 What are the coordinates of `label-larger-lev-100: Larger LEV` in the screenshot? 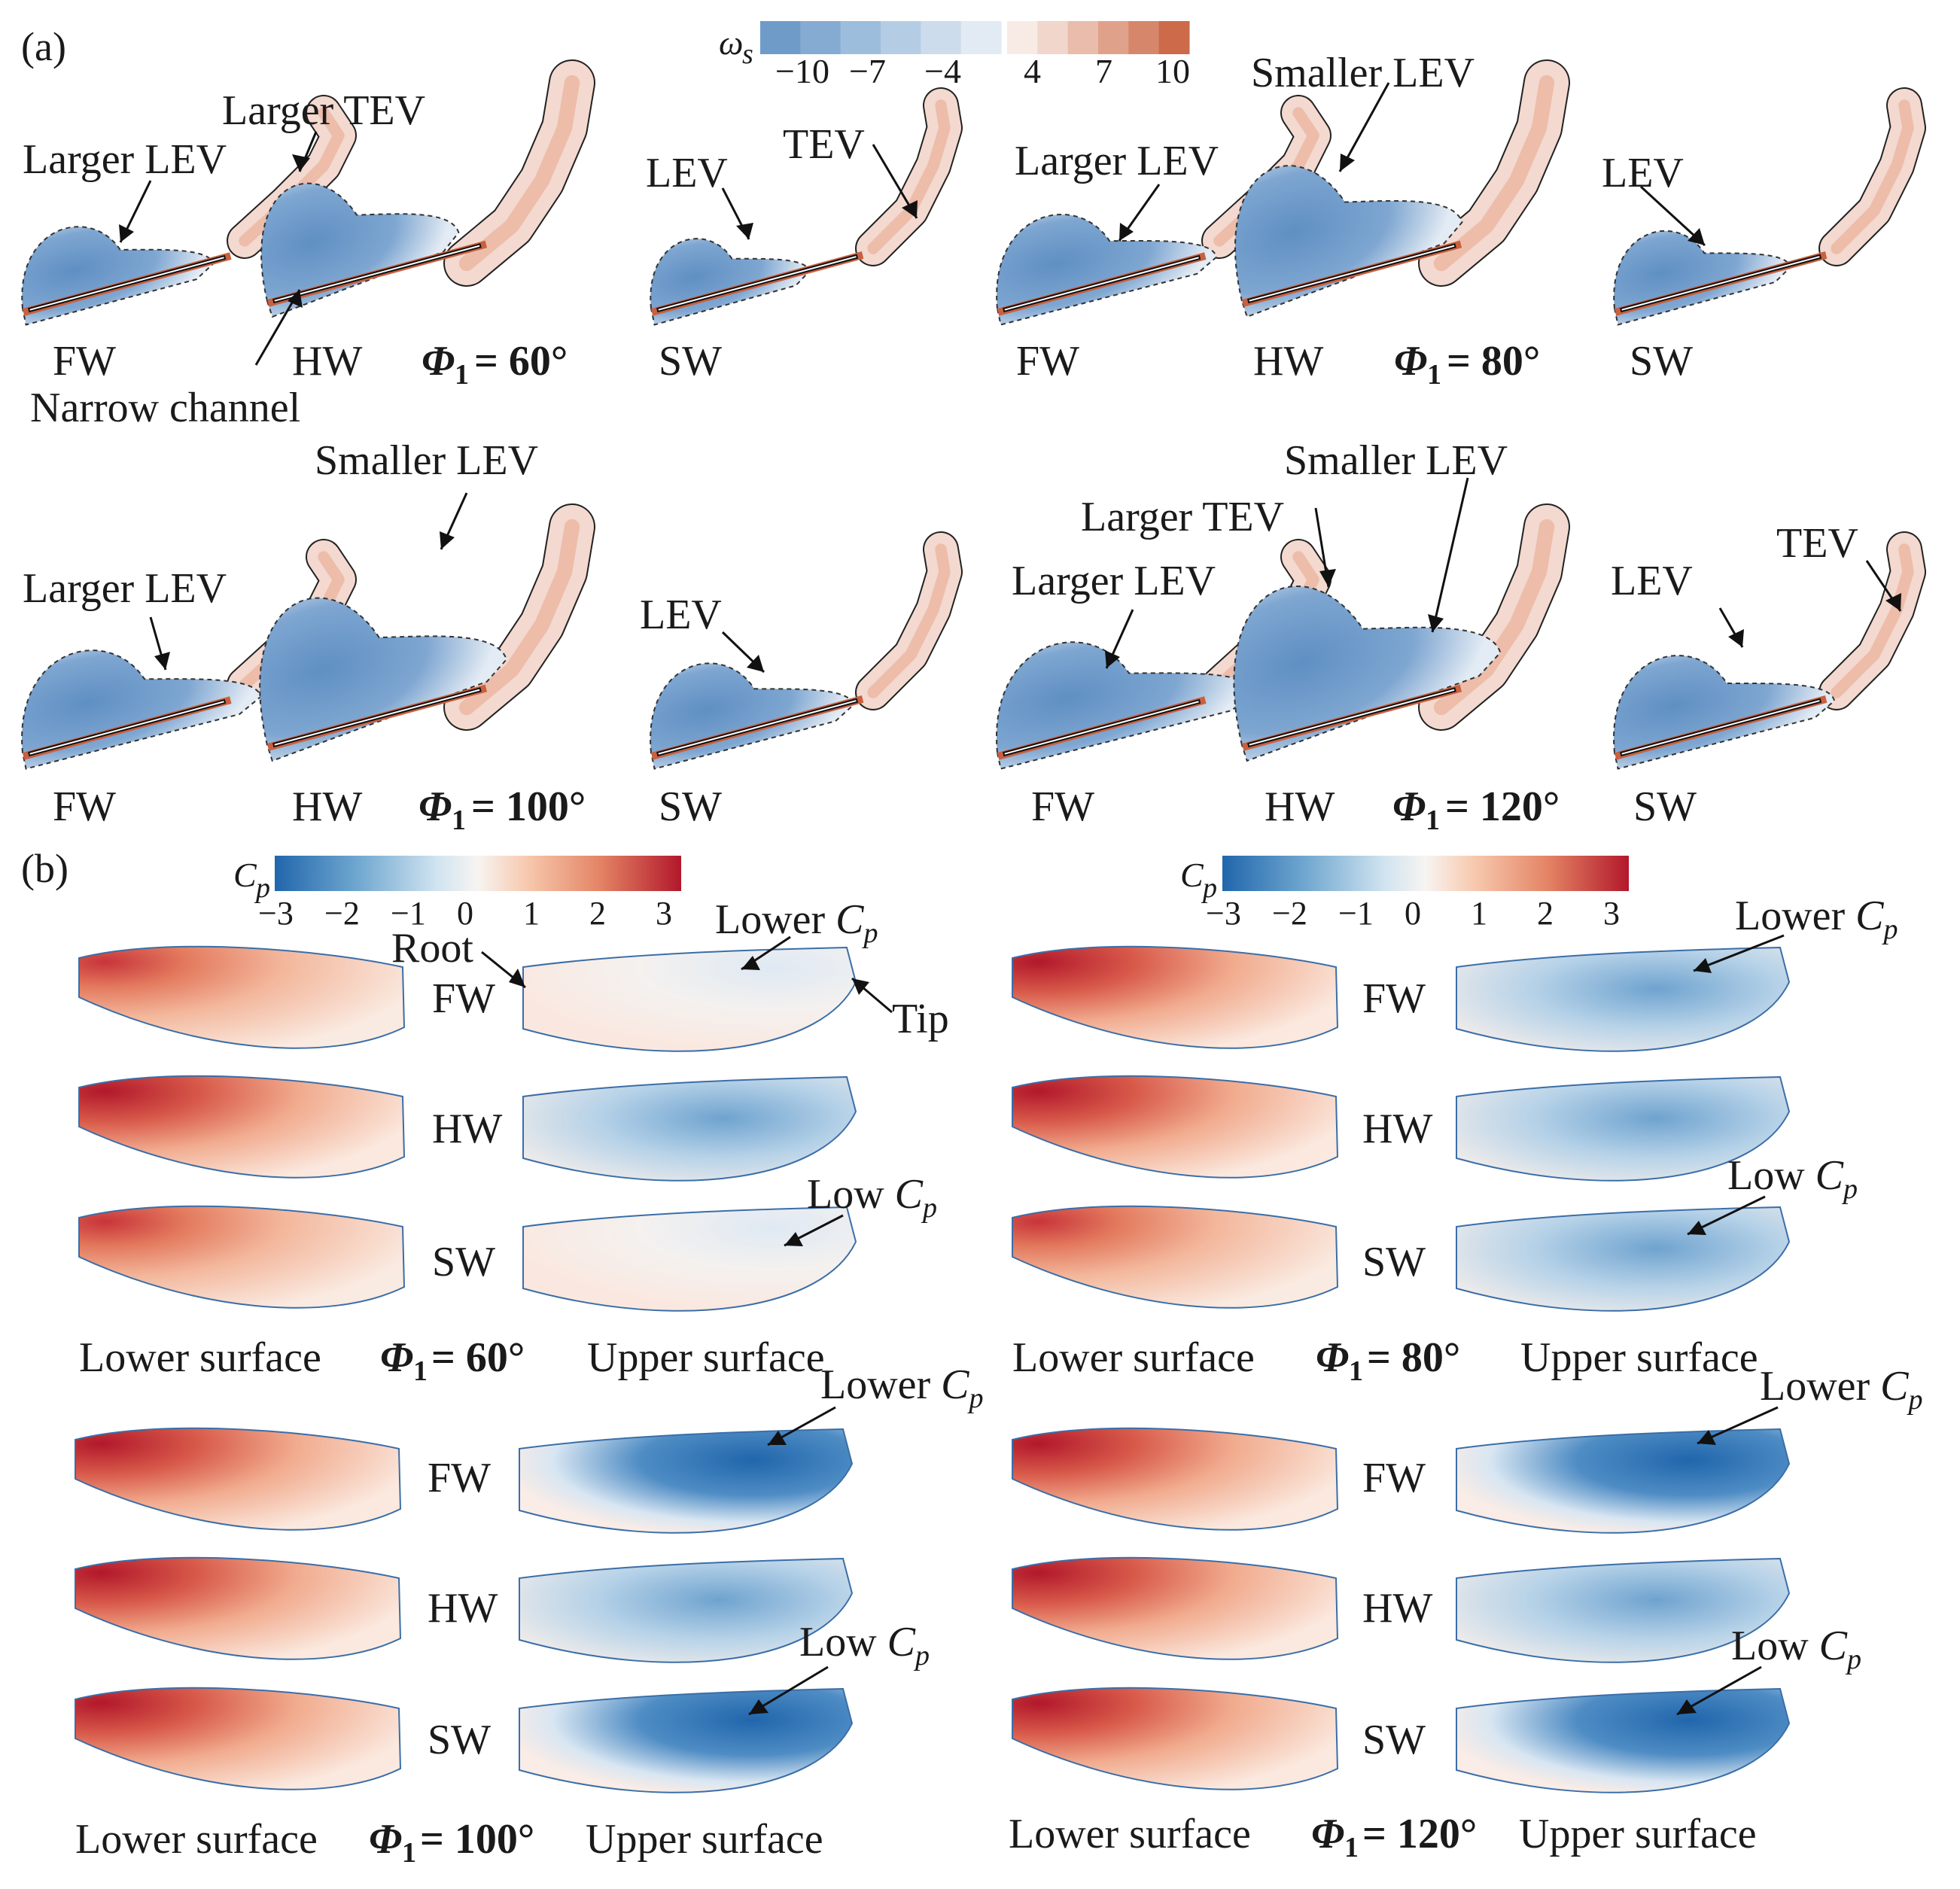 It's located at (125, 589).